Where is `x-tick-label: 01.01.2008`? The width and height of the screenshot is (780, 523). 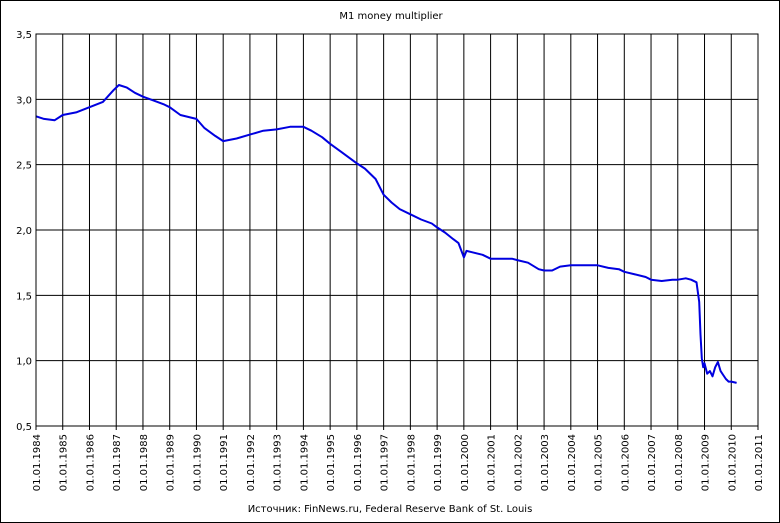
x-tick-label: 01.01.2008 is located at coordinates (679, 462).